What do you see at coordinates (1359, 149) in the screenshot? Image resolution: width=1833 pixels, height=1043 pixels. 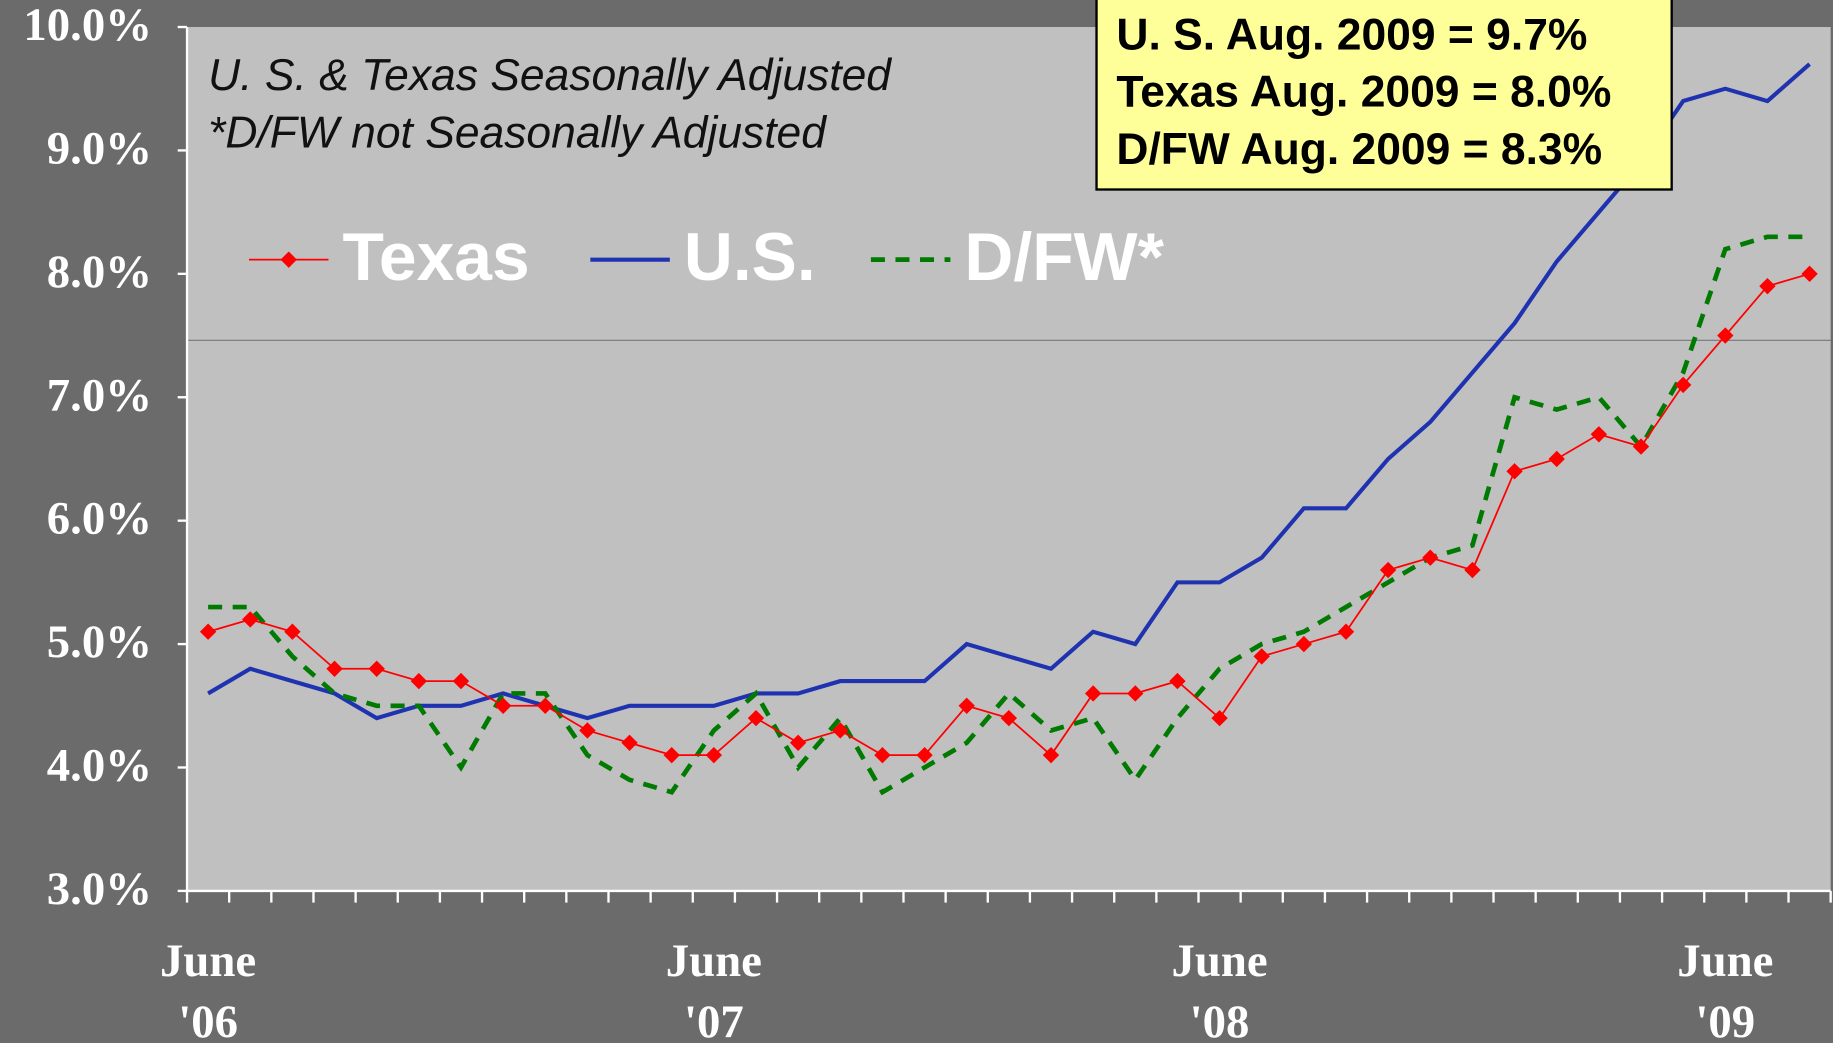 I see `note: D/FW Aug. 2009 = 8.3%` at bounding box center [1359, 149].